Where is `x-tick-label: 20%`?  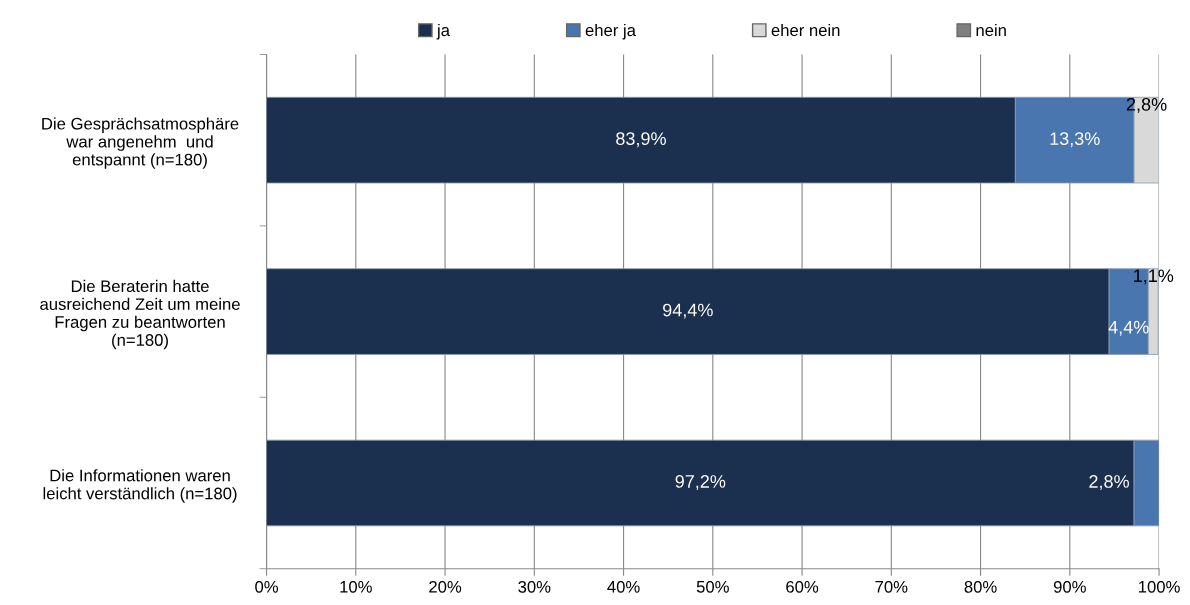 x-tick-label: 20% is located at coordinates (445, 586).